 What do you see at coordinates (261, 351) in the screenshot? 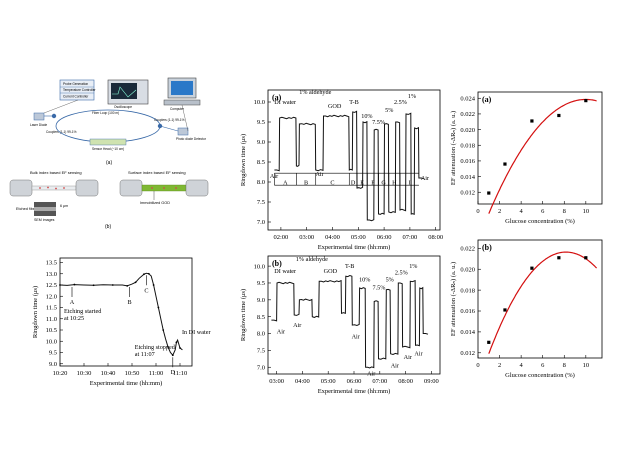
I see `y-tick-label: 7.5` at bounding box center [261, 351].